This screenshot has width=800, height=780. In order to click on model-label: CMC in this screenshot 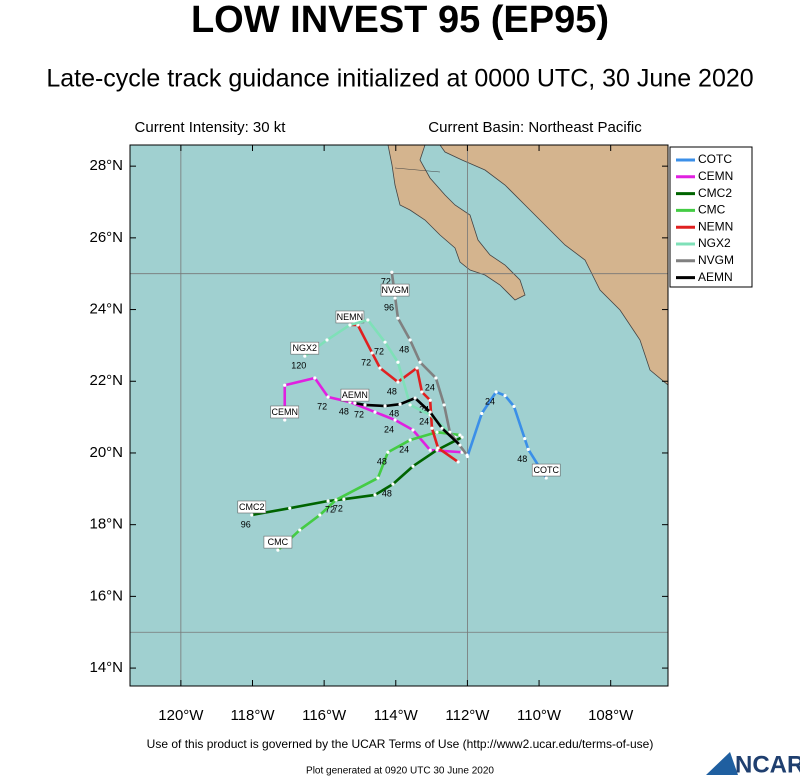, I will do `click(278, 542)`.